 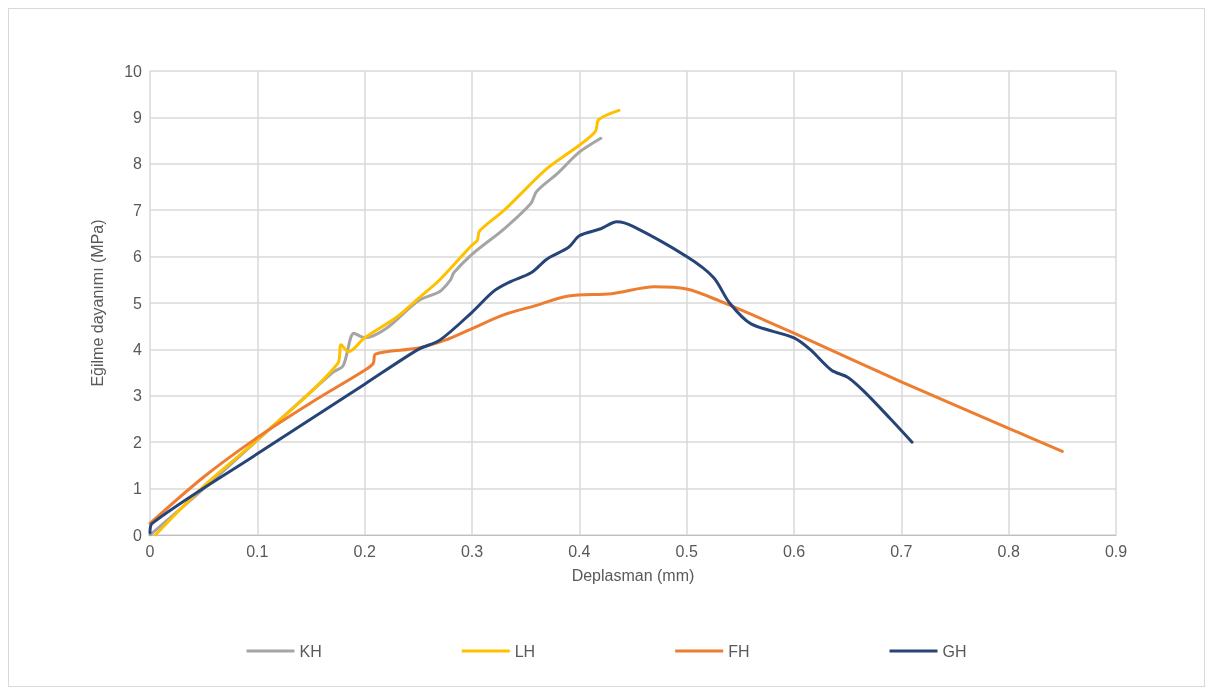 What do you see at coordinates (1008, 551) in the screenshot?
I see `x-tick-label: 0.8` at bounding box center [1008, 551].